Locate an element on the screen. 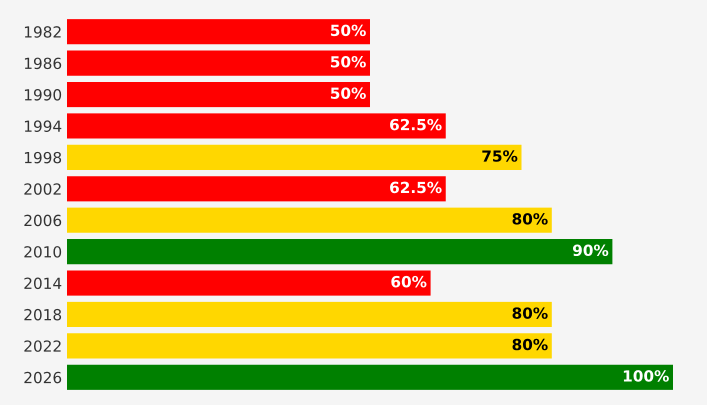  y-tick-label: 2022 is located at coordinates (42, 346).